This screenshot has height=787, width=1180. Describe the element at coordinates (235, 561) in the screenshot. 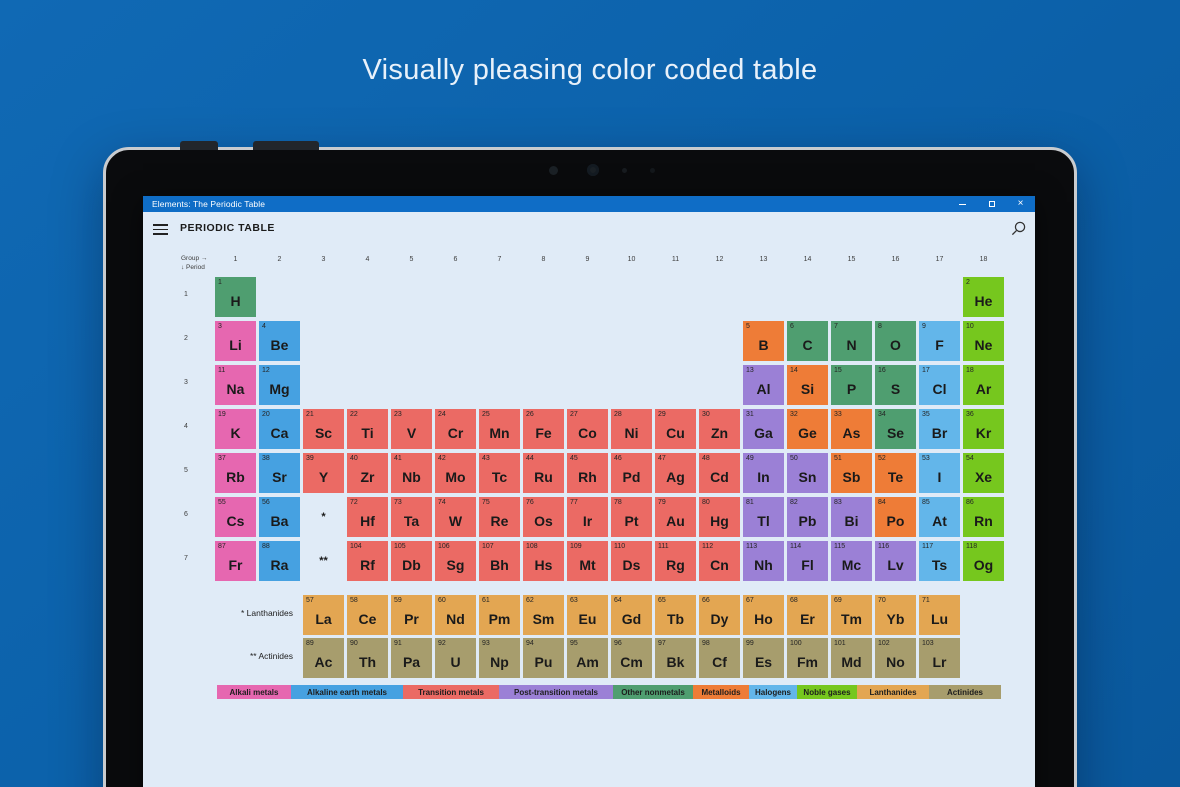

I see `element-cell-fr: 87 Fr` at that location.